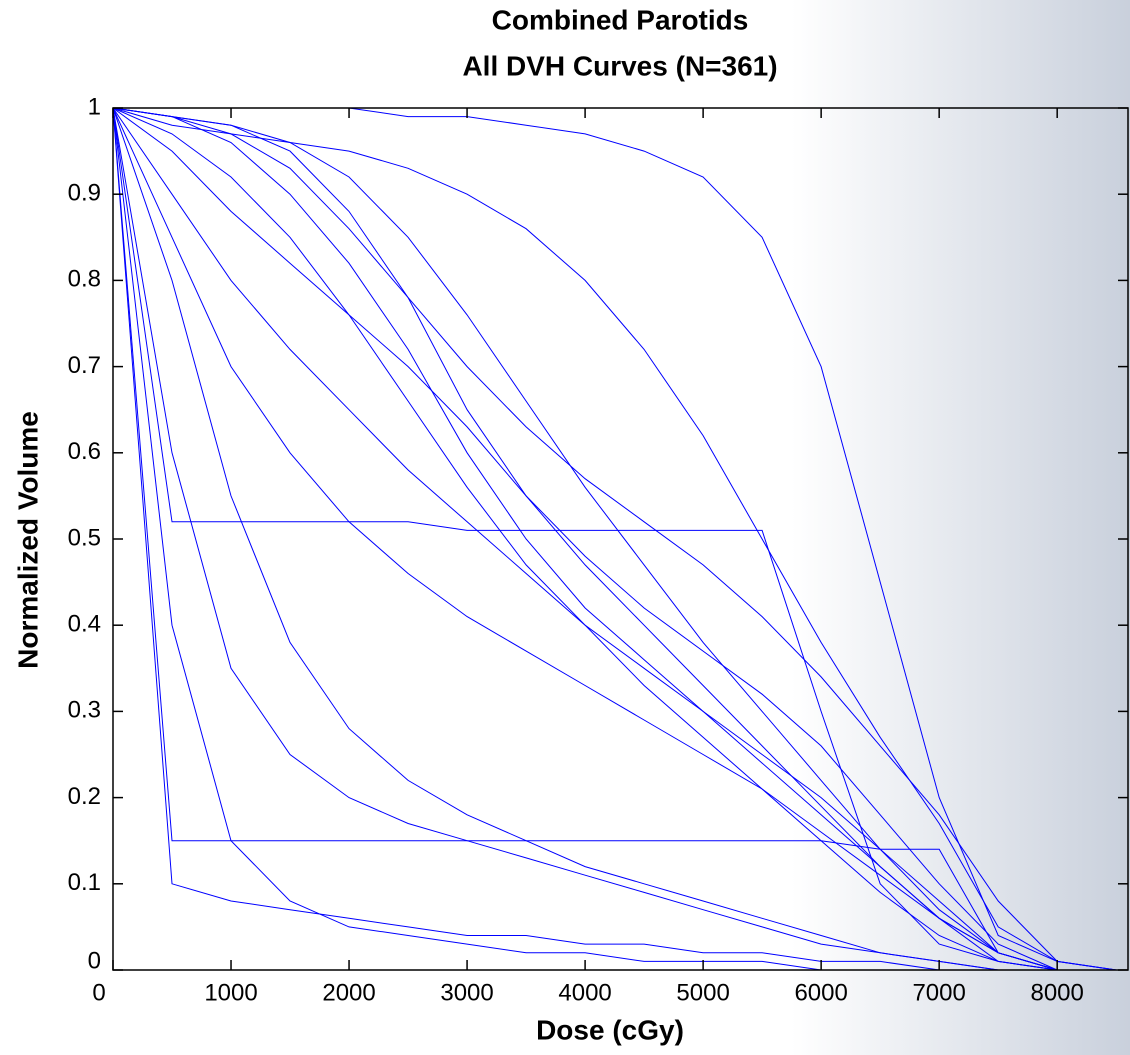 The width and height of the screenshot is (1130, 1055). What do you see at coordinates (84, 796) in the screenshot?
I see `y-tick-label: 0.2` at bounding box center [84, 796].